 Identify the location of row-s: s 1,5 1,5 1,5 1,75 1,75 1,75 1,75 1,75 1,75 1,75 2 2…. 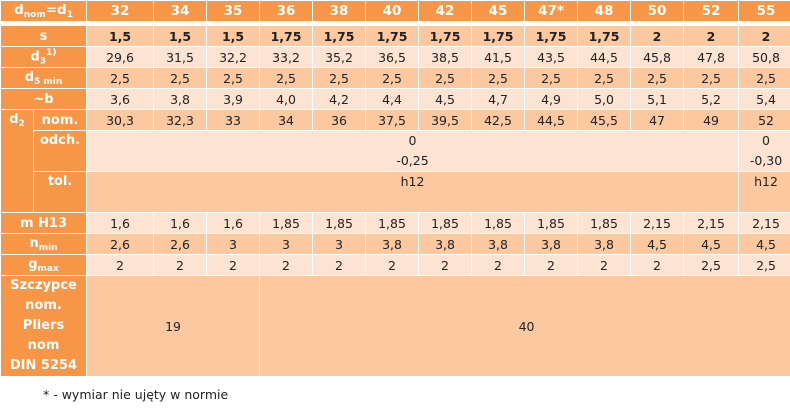
(395, 35).